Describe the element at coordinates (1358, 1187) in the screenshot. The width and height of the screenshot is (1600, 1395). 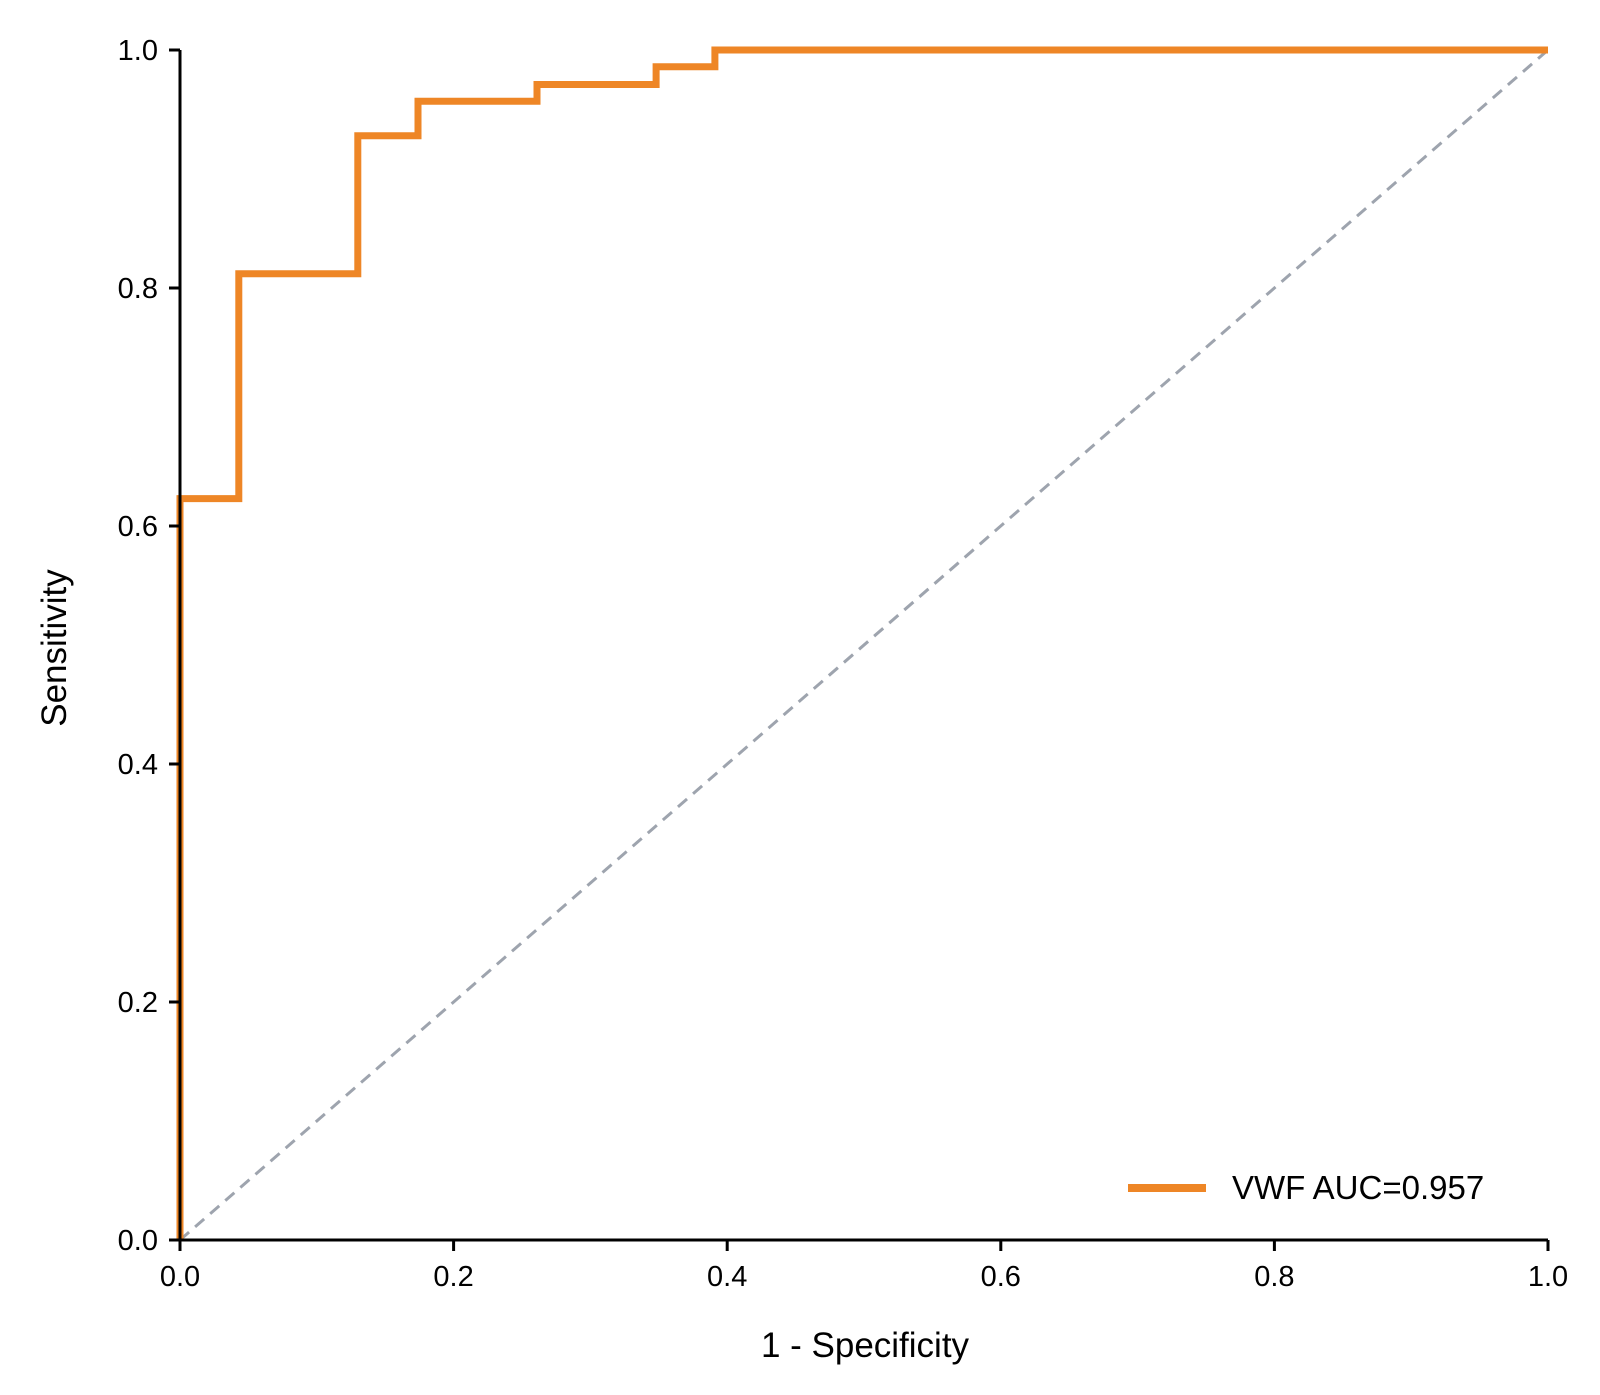
I see `legend-label-vwf: VWF AUC=0.957` at that location.